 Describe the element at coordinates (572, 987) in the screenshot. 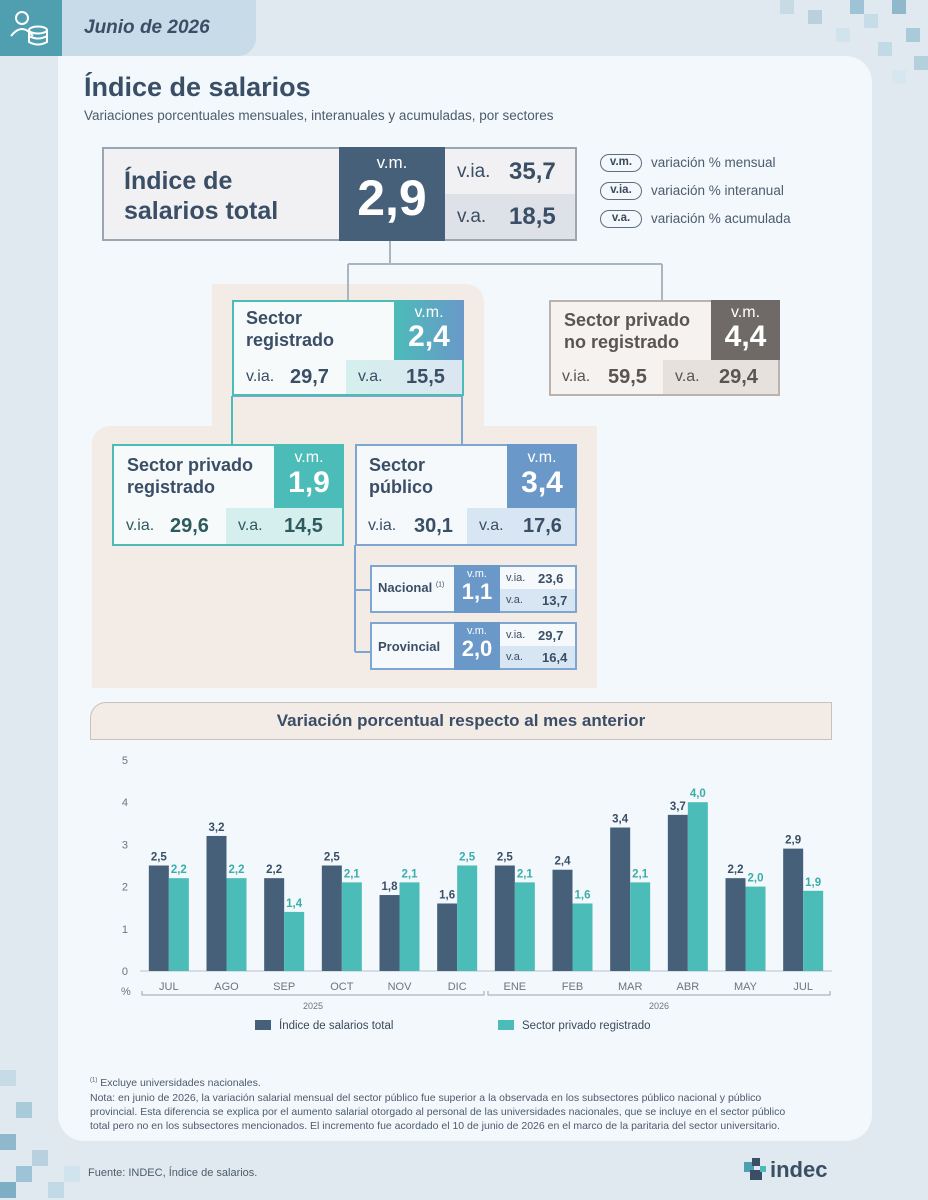

I see `x-tick-label: FEB` at that location.